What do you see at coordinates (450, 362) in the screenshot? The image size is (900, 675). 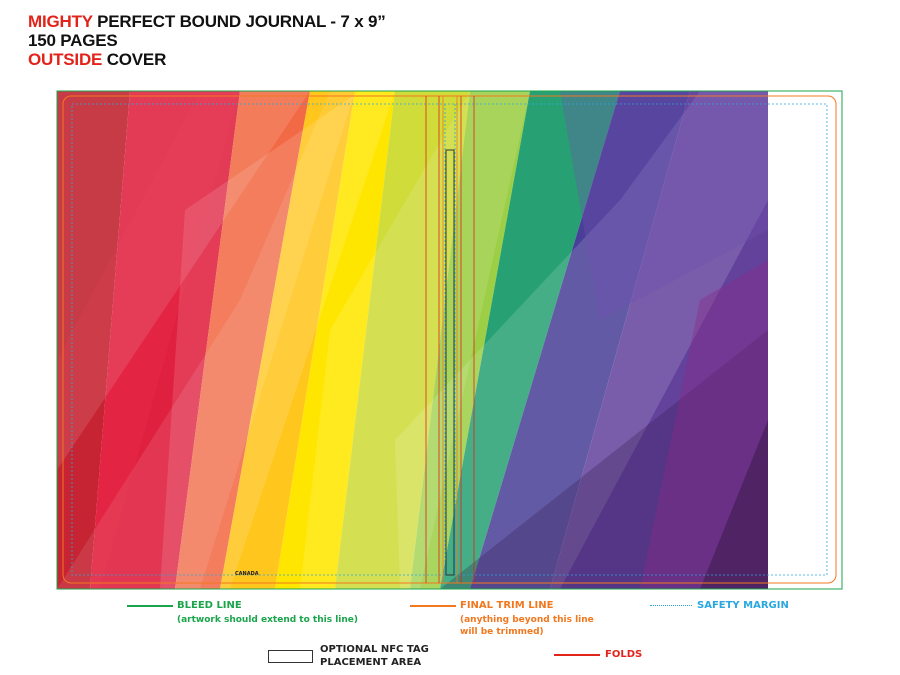 I see `nfc-tag-area` at bounding box center [450, 362].